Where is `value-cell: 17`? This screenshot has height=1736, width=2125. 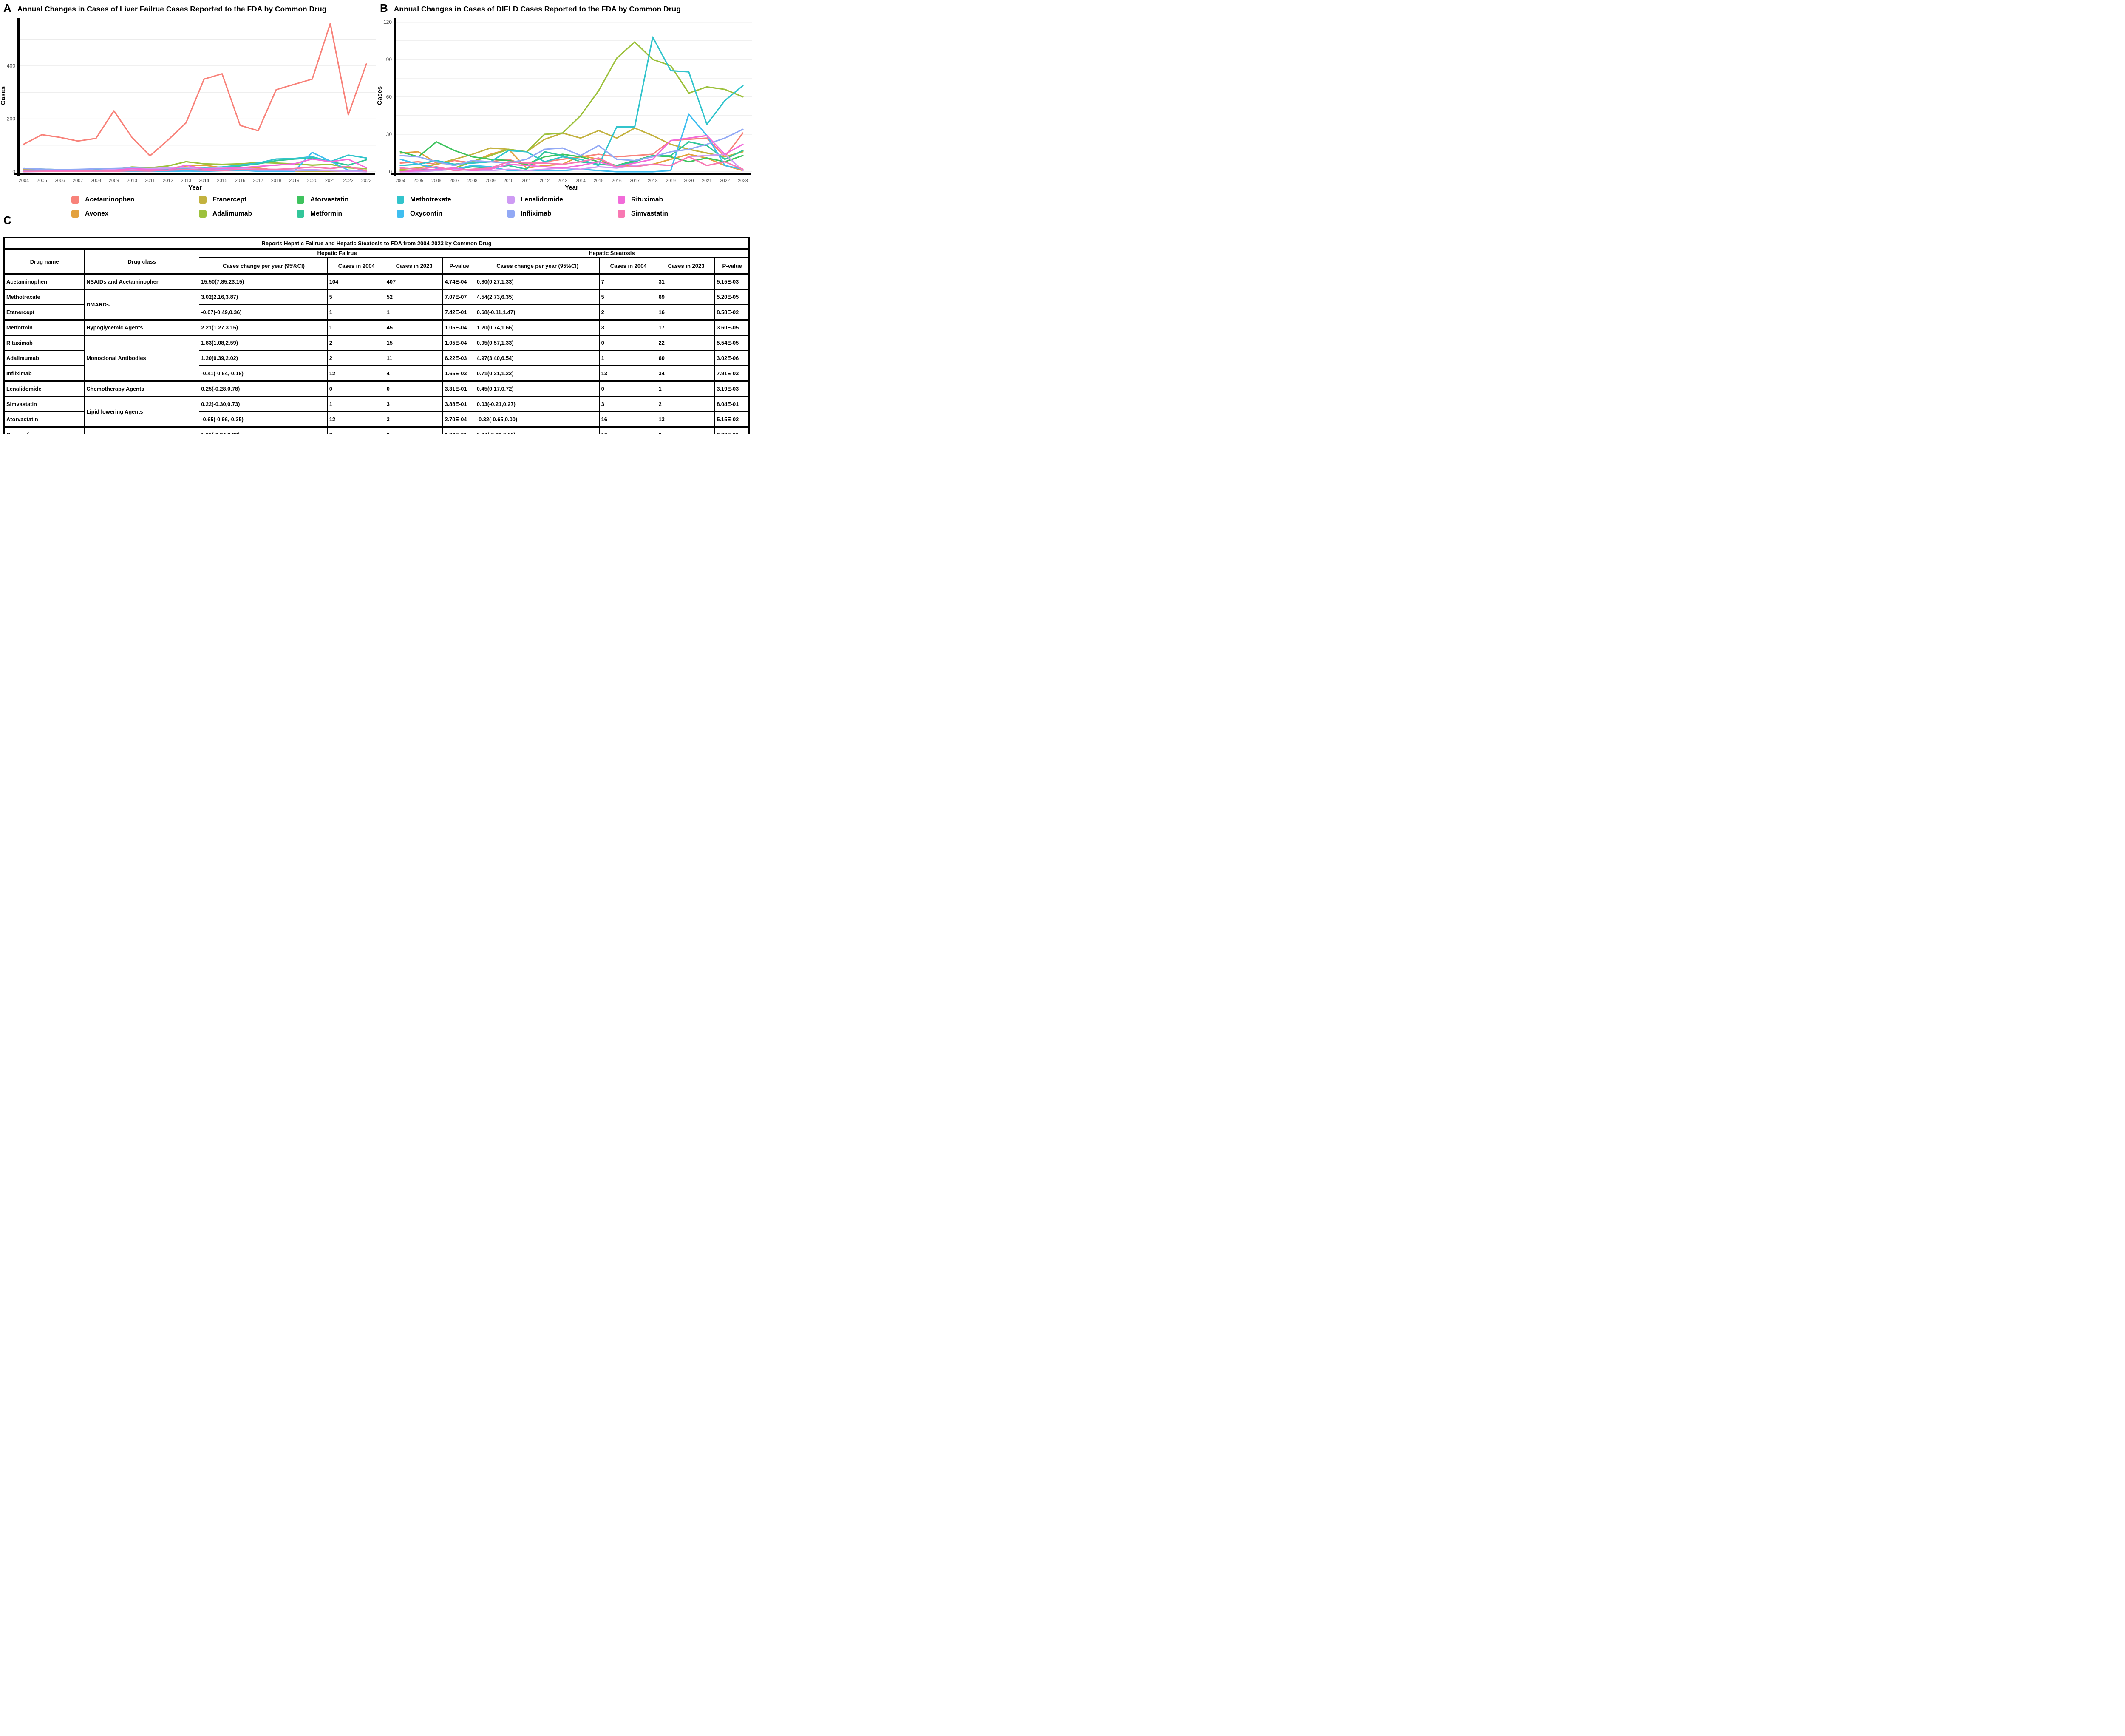
value-cell: 17 is located at coordinates (685, 327).